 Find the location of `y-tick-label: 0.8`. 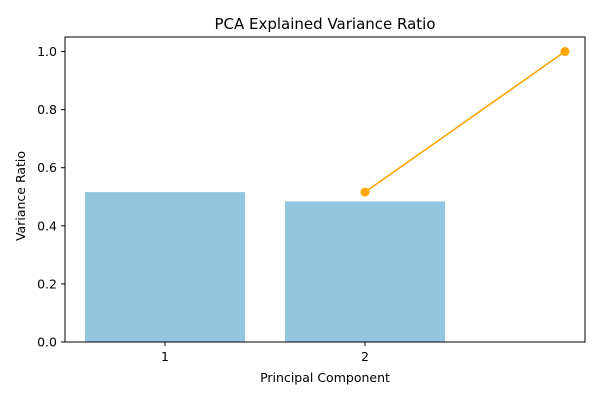

y-tick-label: 0.8 is located at coordinates (47, 109).